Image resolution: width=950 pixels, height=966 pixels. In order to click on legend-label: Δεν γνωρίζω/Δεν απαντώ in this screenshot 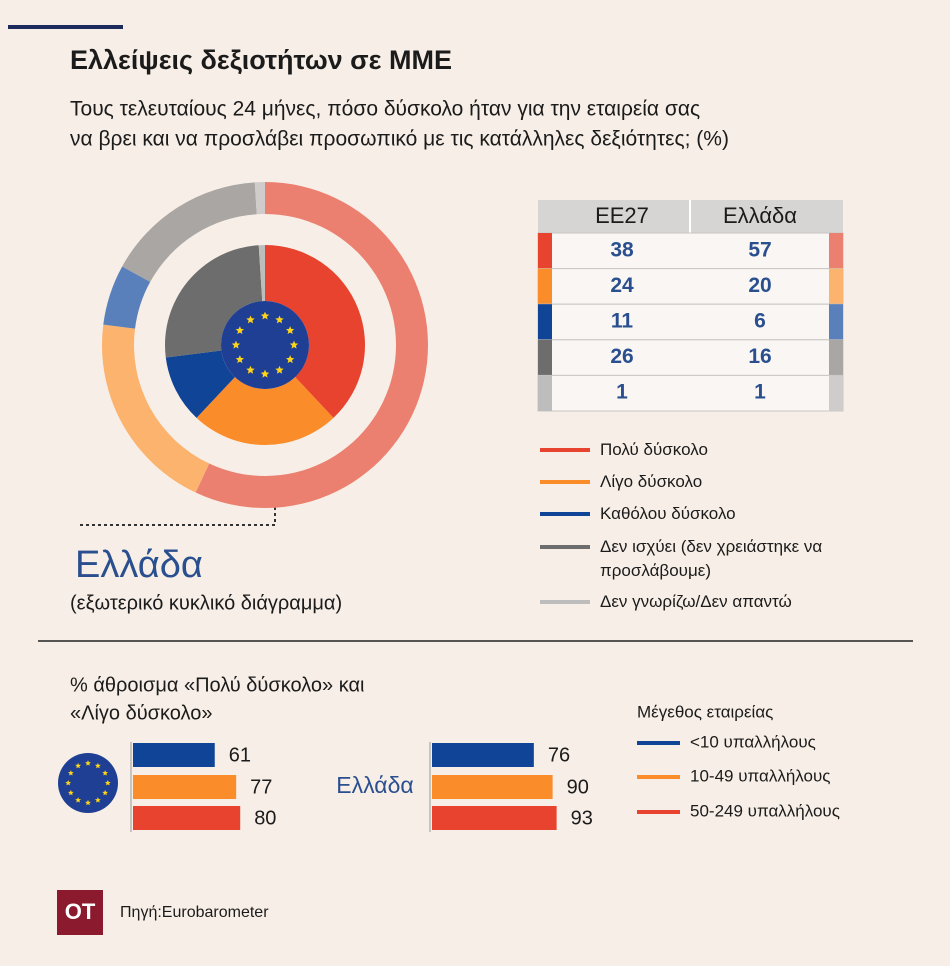, I will do `click(696, 601)`.